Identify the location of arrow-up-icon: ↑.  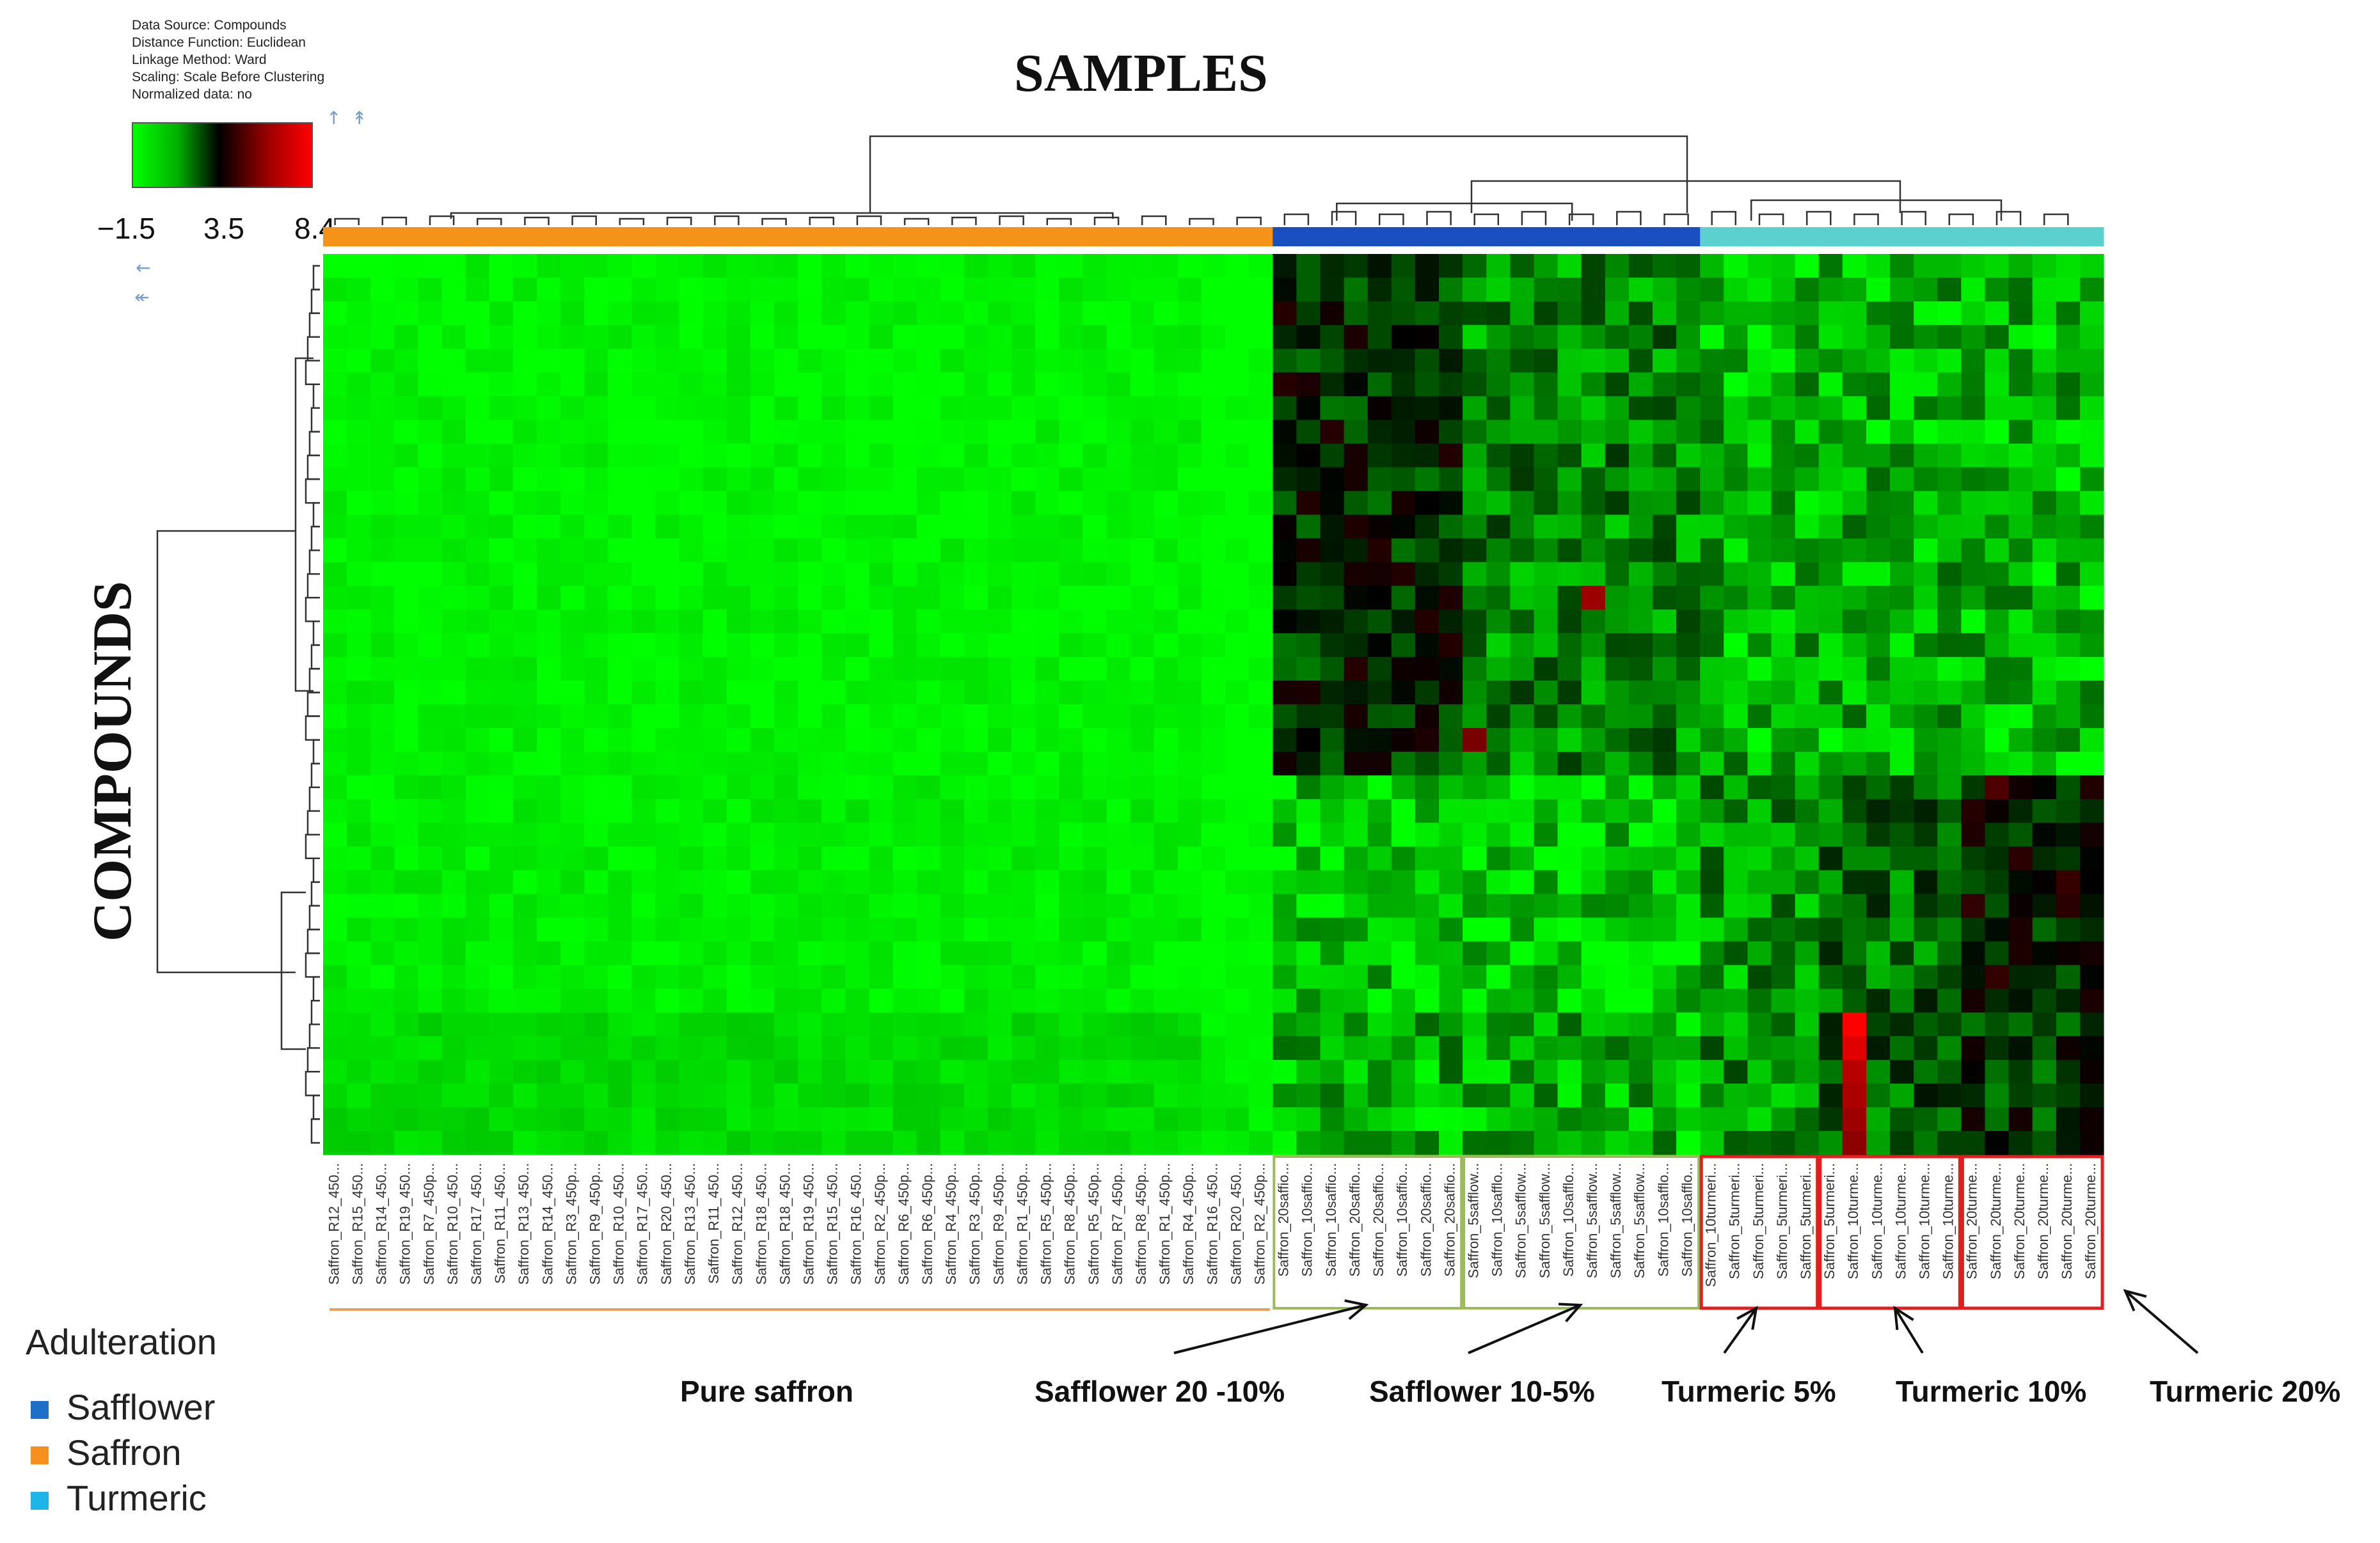
(334, 118).